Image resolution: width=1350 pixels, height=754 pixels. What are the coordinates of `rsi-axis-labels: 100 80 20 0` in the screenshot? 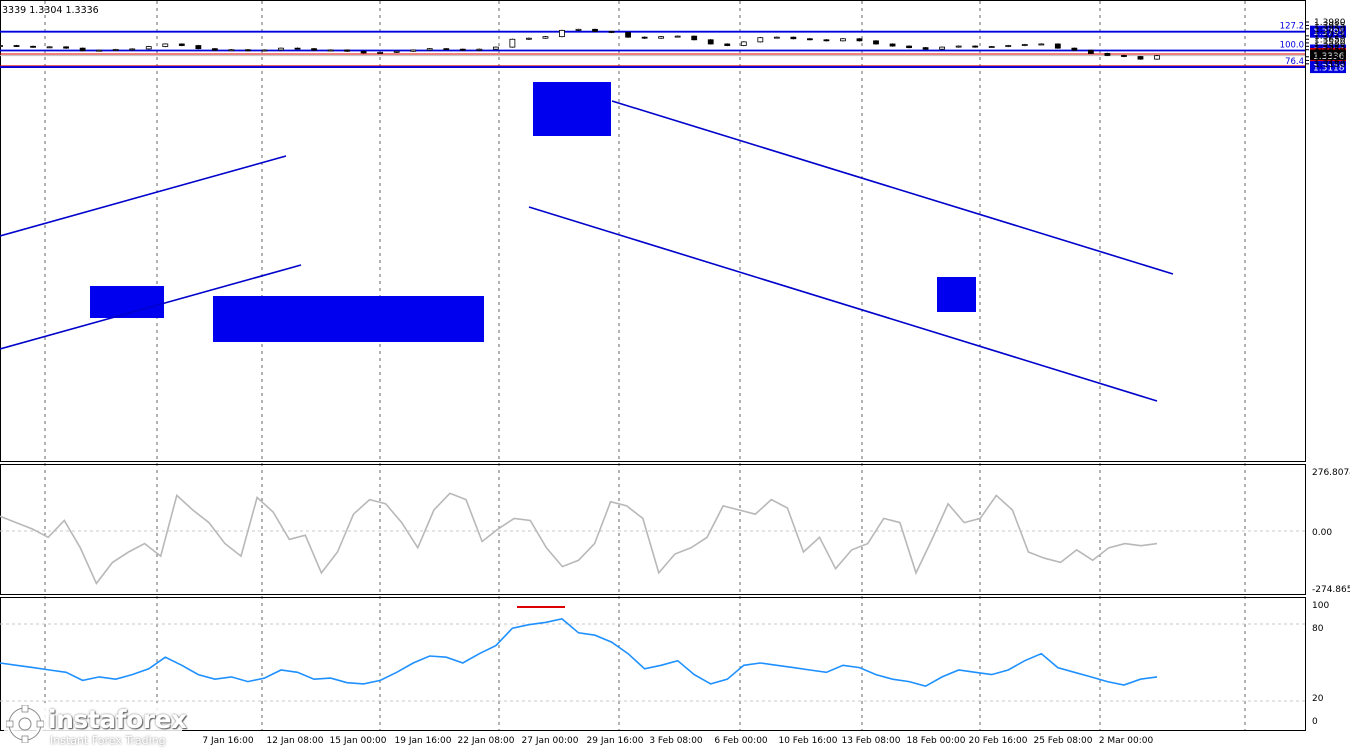 It's located at (1320, 664).